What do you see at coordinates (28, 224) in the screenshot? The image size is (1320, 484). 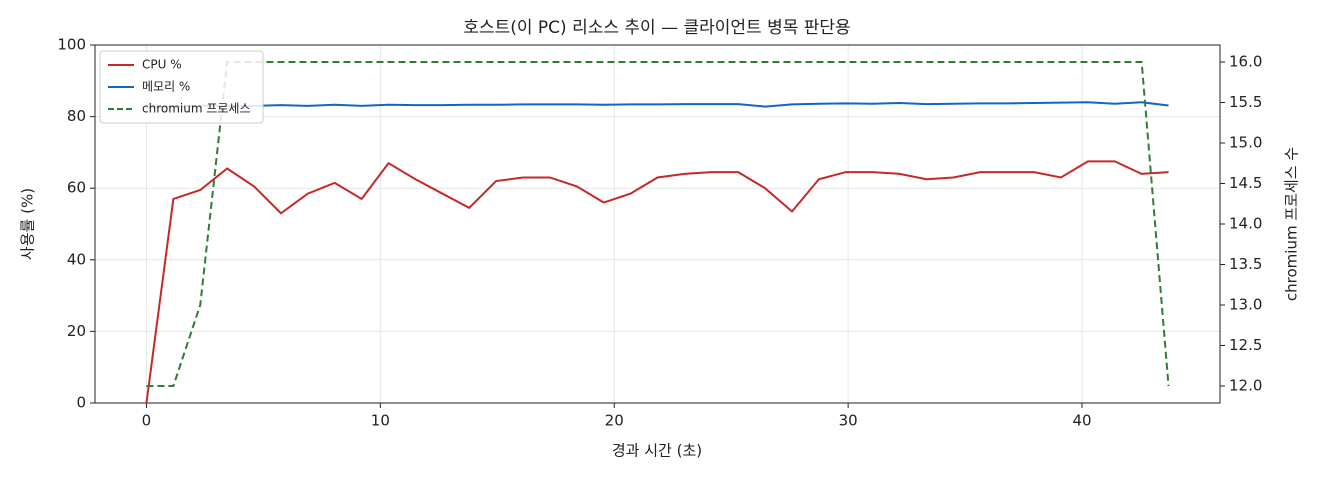 I see `y-axis-label: 사용률 (%)` at bounding box center [28, 224].